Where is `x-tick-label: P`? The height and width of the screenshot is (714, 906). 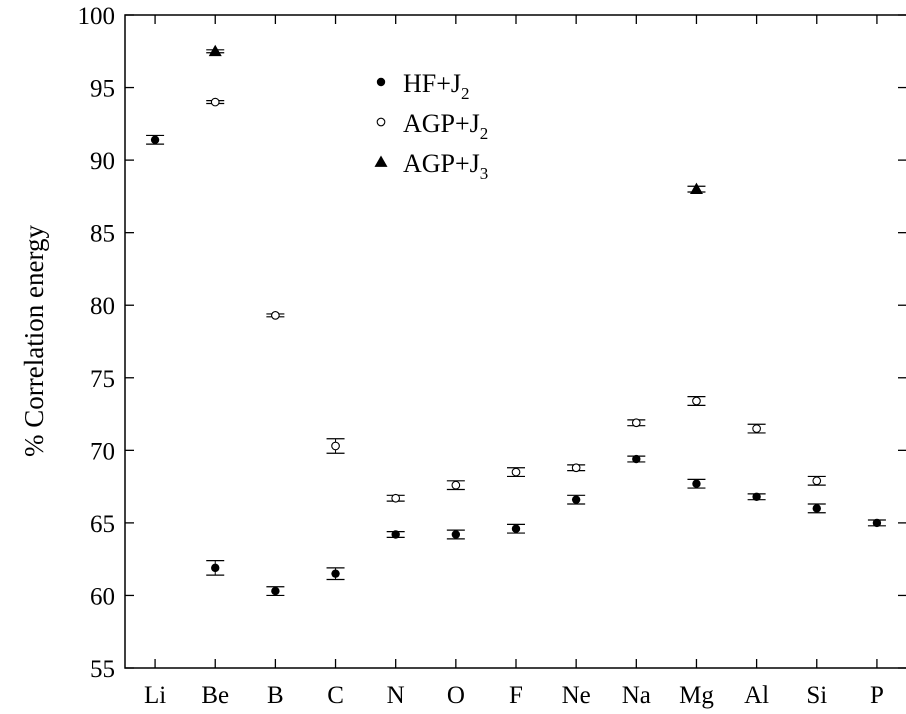 x-tick-label: P is located at coordinates (877, 695).